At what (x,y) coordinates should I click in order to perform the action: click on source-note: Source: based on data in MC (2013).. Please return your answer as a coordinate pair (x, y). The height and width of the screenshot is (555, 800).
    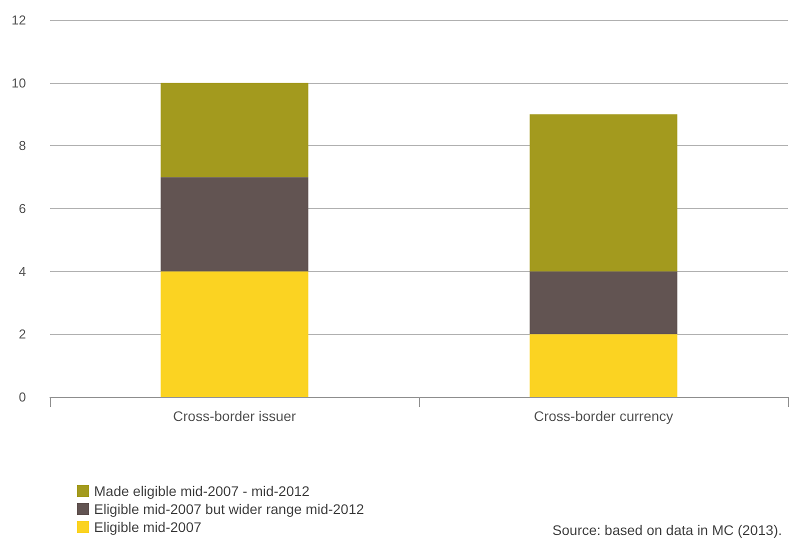
    Looking at the image, I should click on (667, 530).